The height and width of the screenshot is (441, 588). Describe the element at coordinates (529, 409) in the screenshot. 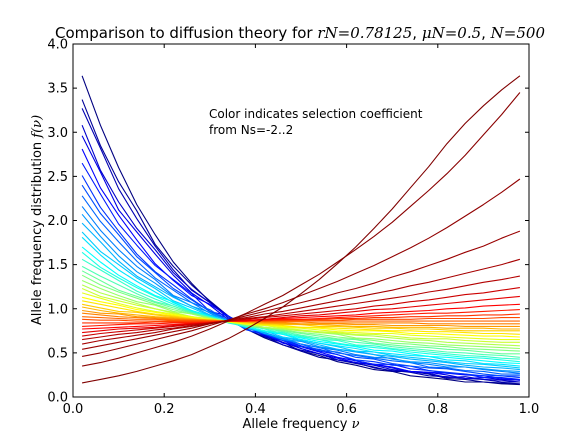

I see `x-tick-label: 1.0` at that location.